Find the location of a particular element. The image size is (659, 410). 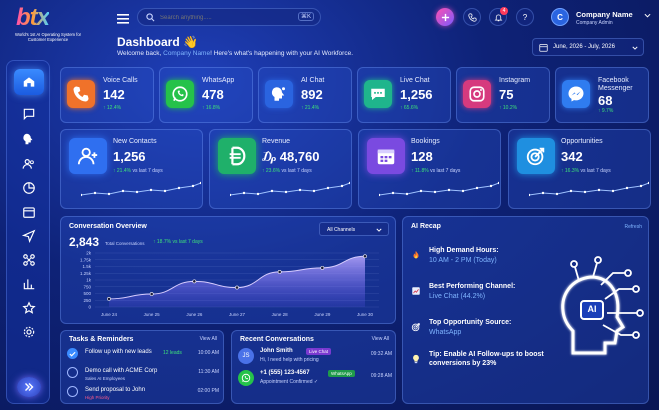

kpi-card: AI Chat 892 ↑ 21.4% is located at coordinates (305, 95).